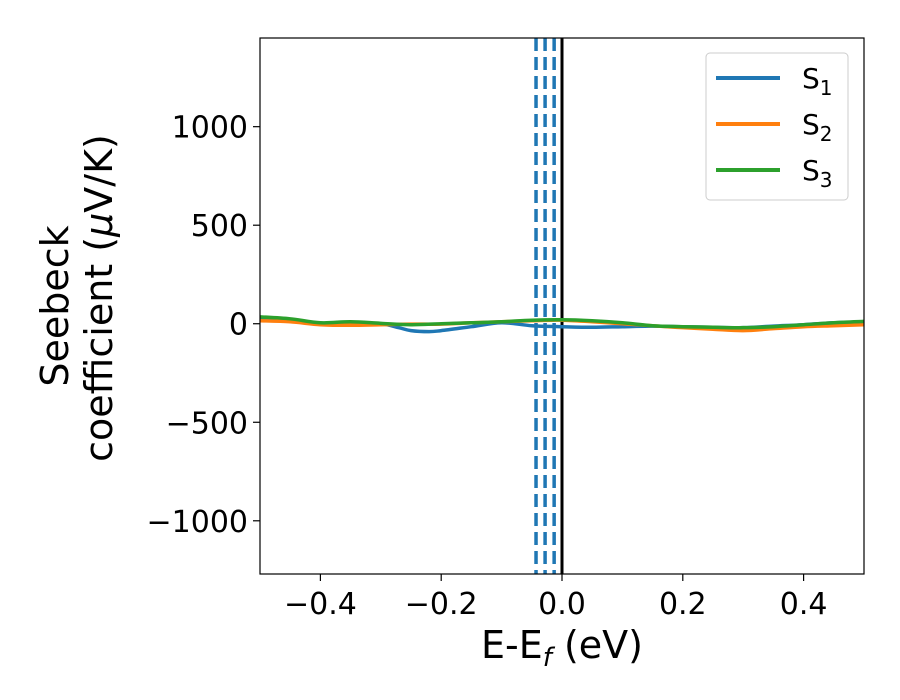 This screenshot has height=700, width=900. What do you see at coordinates (197, 522) in the screenshot?
I see `y-tick-label: −1000` at bounding box center [197, 522].